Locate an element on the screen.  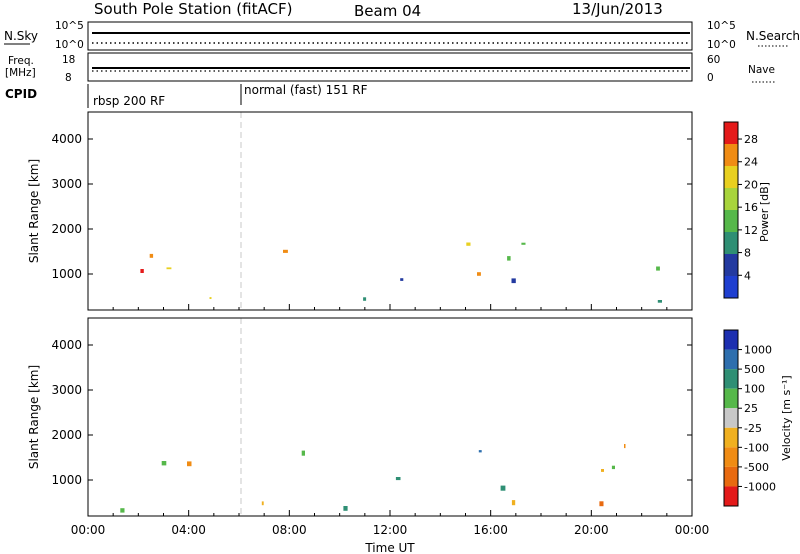
freq-frame is located at coordinates (390, 67).